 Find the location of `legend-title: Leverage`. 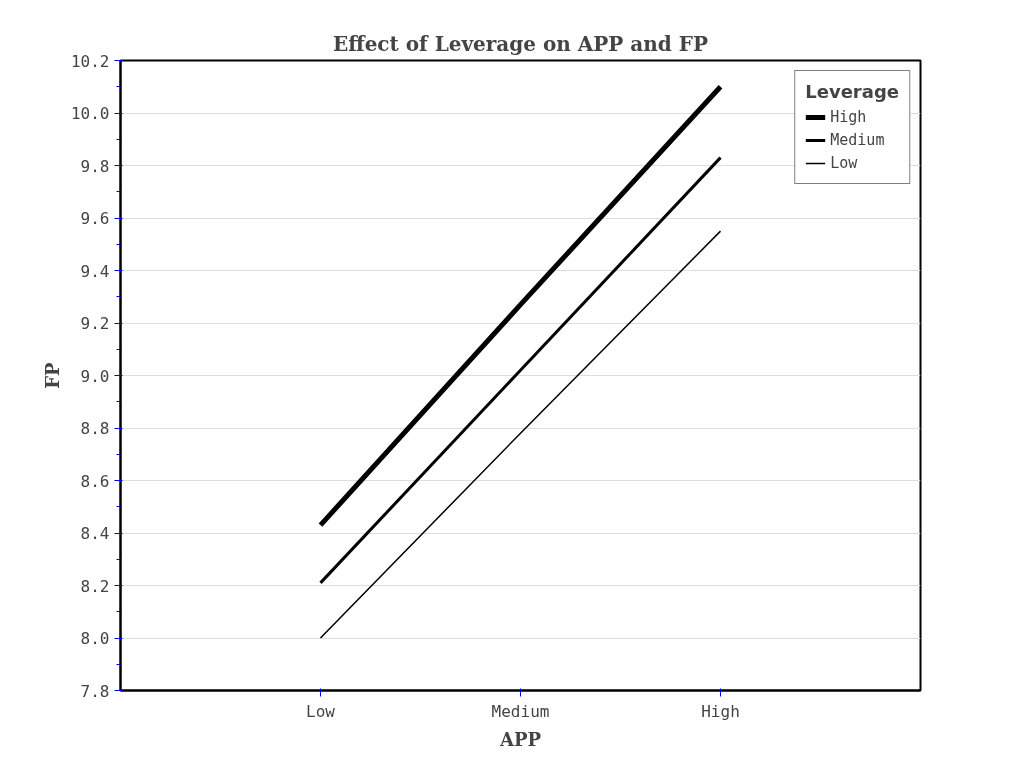

legend-title: Leverage is located at coordinates (852, 91).